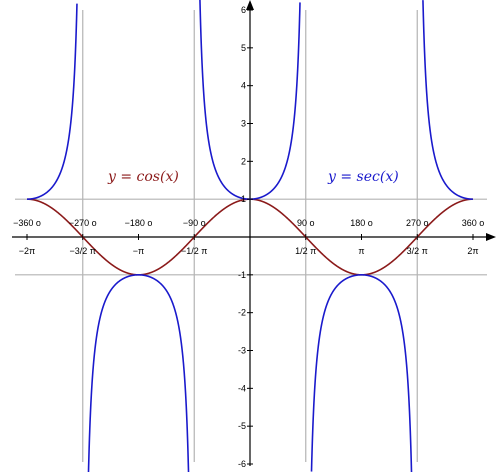 This screenshot has width=500, height=472. Describe the element at coordinates (305, 251) in the screenshot. I see `x-tick-radian-label-4: 1/2 π` at that location.